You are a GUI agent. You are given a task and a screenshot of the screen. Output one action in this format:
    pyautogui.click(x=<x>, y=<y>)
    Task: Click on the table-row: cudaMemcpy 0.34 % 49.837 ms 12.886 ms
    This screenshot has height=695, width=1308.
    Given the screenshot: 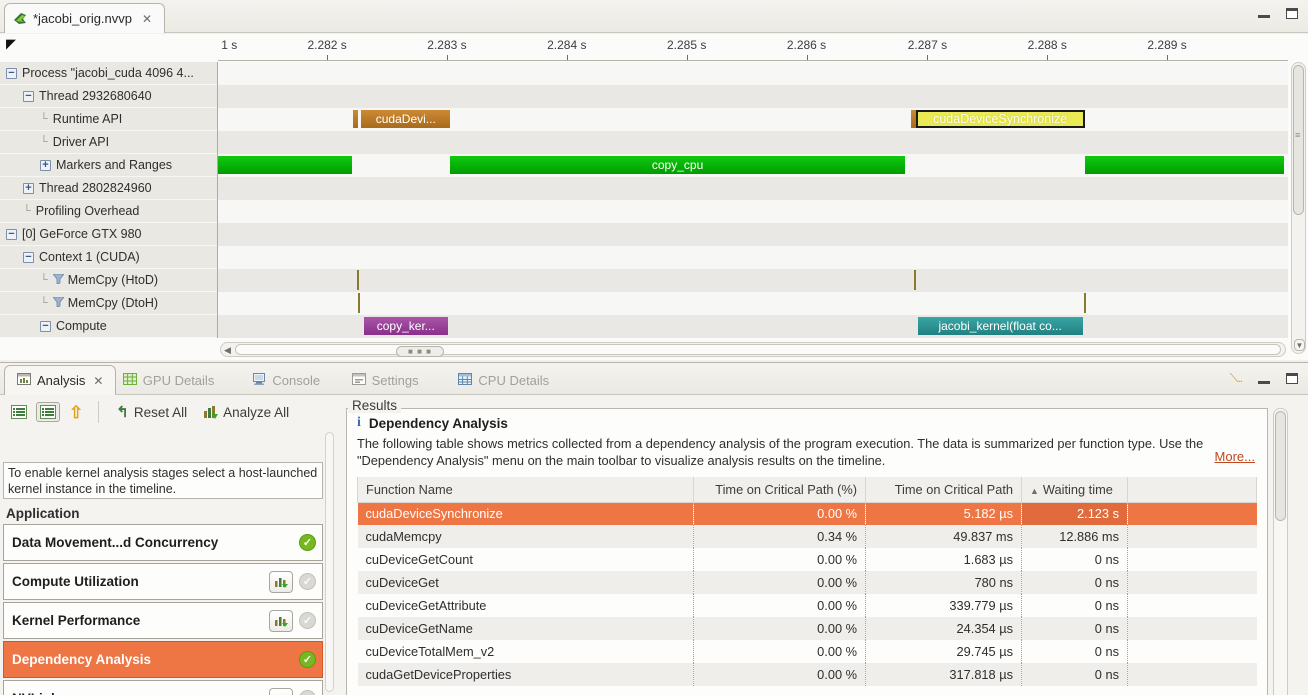 What is the action you would take?
    pyautogui.click(x=807, y=536)
    